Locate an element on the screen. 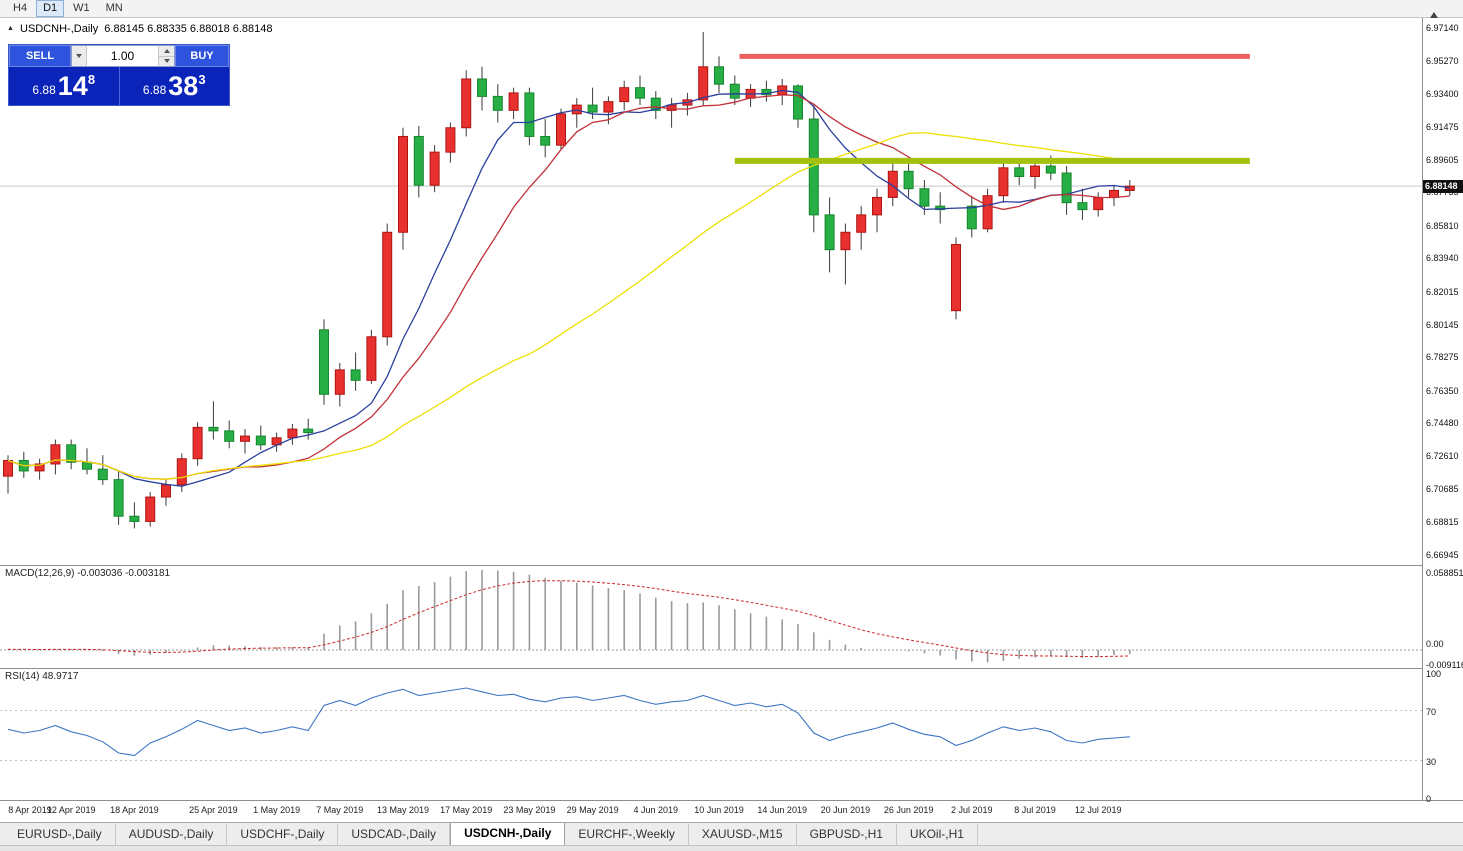  chart-tab-eurusd-daily: EURUSD-,Daily is located at coordinates (60, 834).